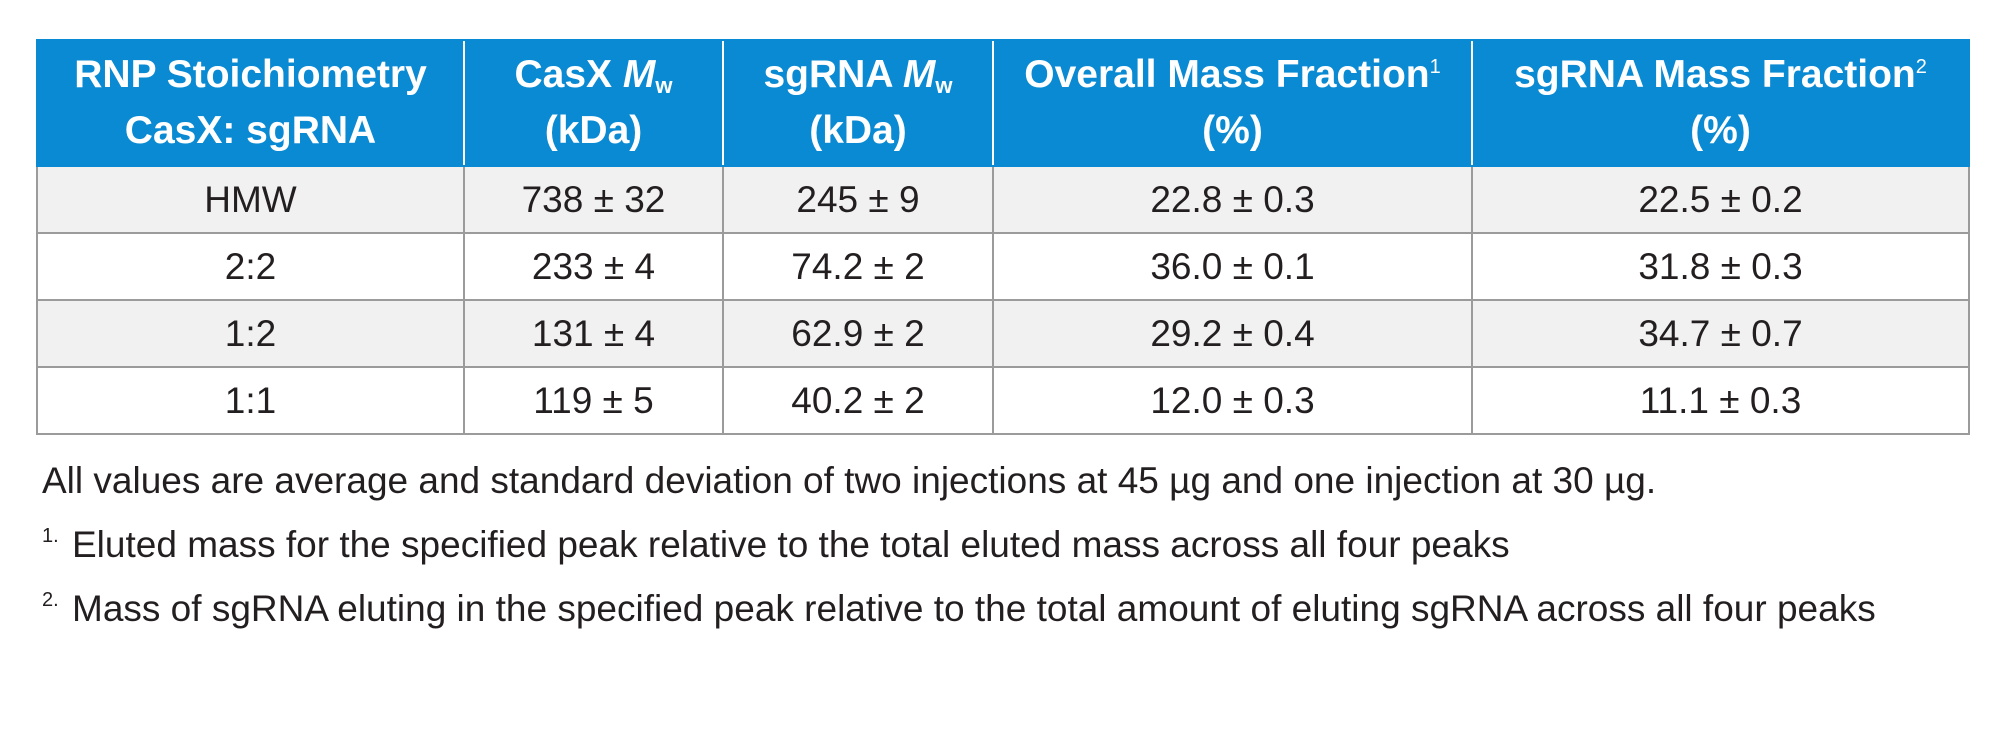 This screenshot has height=742, width=2000. I want to click on header-sgrna-mass-fraction: sgRNA Mass Fraction2 (%), so click(1720, 103).